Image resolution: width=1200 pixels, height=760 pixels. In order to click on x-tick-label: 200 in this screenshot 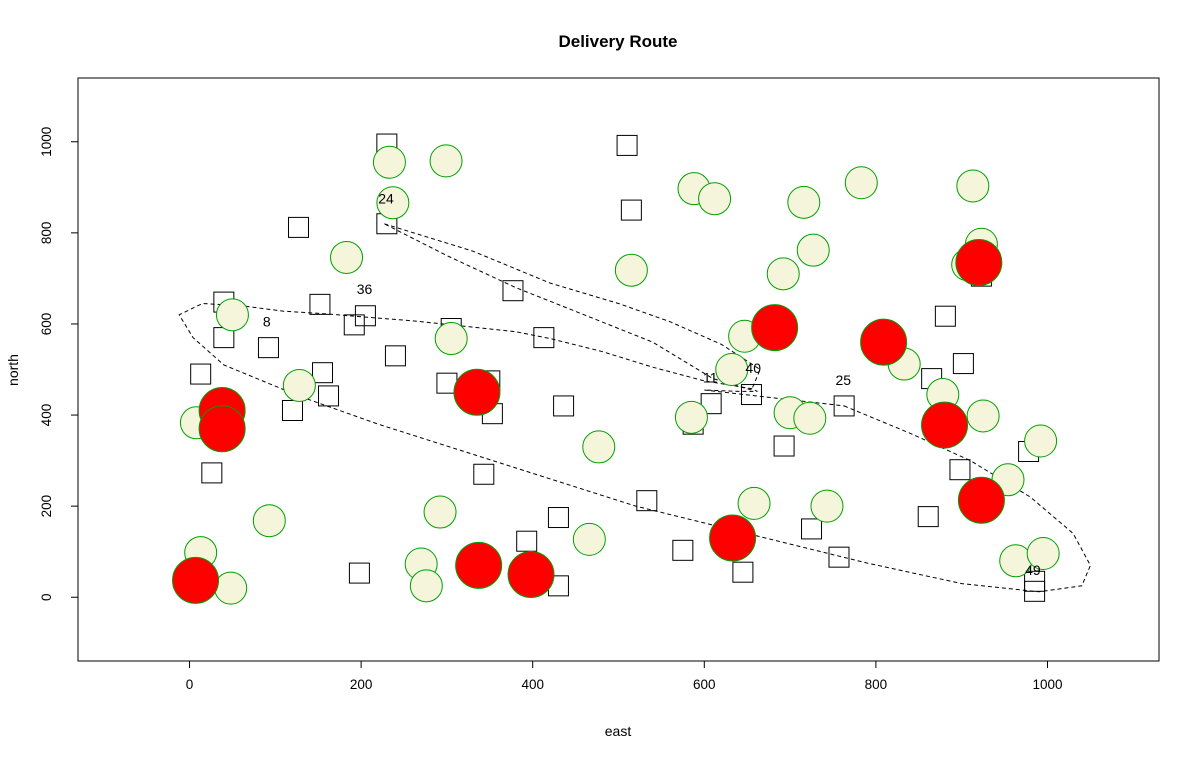, I will do `click(361, 684)`.